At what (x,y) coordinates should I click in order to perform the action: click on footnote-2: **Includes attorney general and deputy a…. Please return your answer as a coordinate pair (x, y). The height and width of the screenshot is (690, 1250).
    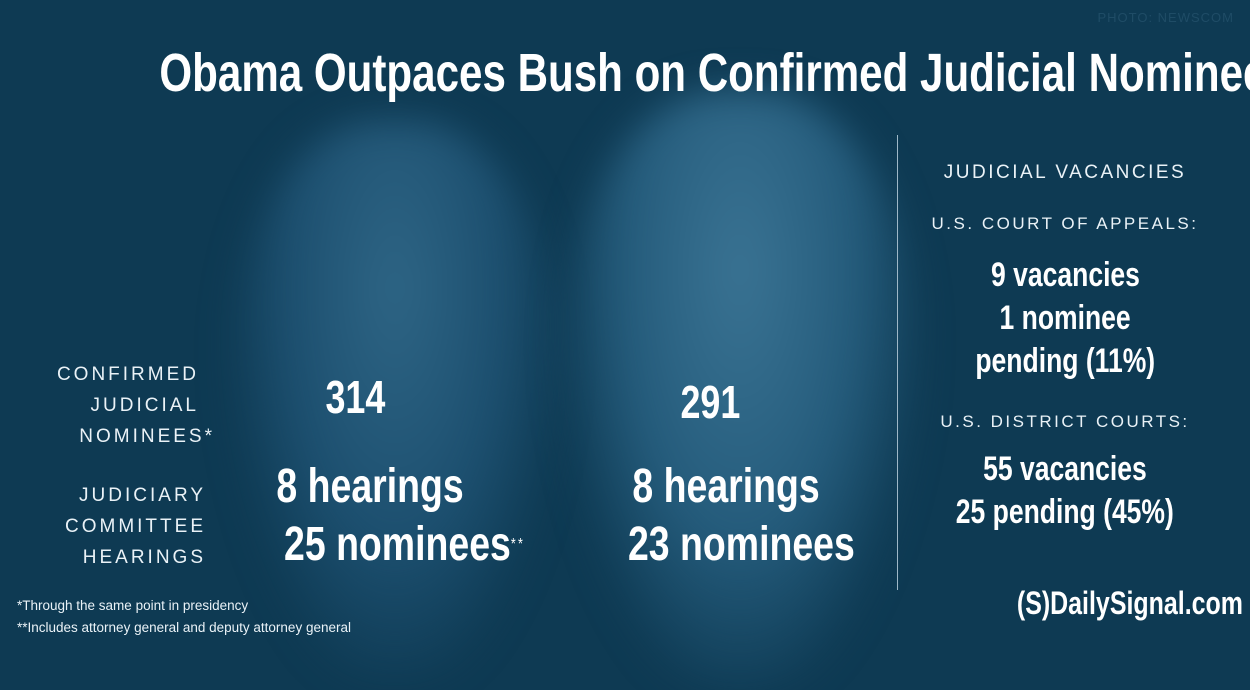
    Looking at the image, I should click on (184, 627).